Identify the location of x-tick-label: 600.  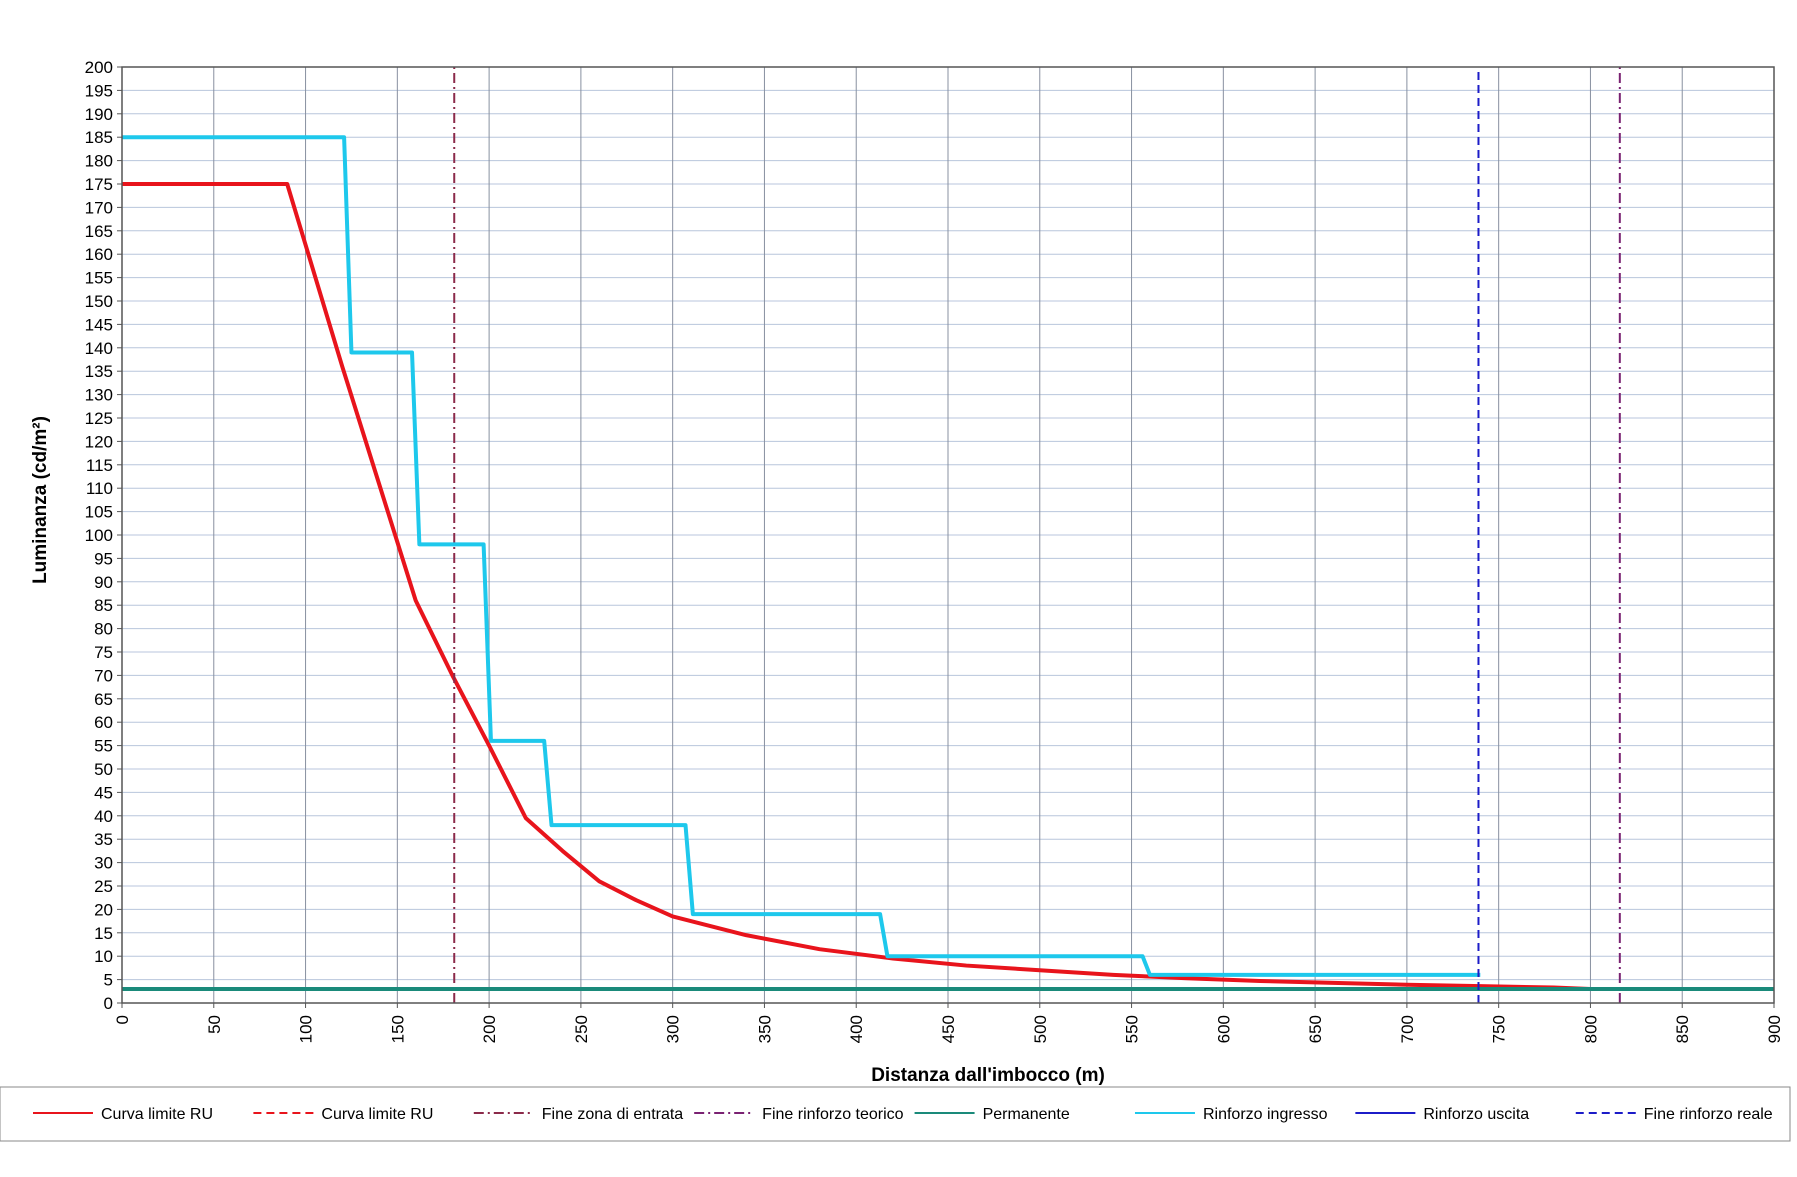
(1223, 1029).